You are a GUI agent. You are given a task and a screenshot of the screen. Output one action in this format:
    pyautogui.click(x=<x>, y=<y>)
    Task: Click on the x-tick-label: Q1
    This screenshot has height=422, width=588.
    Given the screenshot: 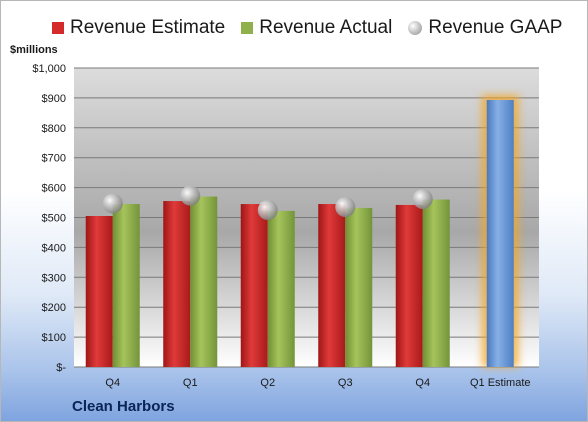 What is the action you would take?
    pyautogui.click(x=190, y=383)
    